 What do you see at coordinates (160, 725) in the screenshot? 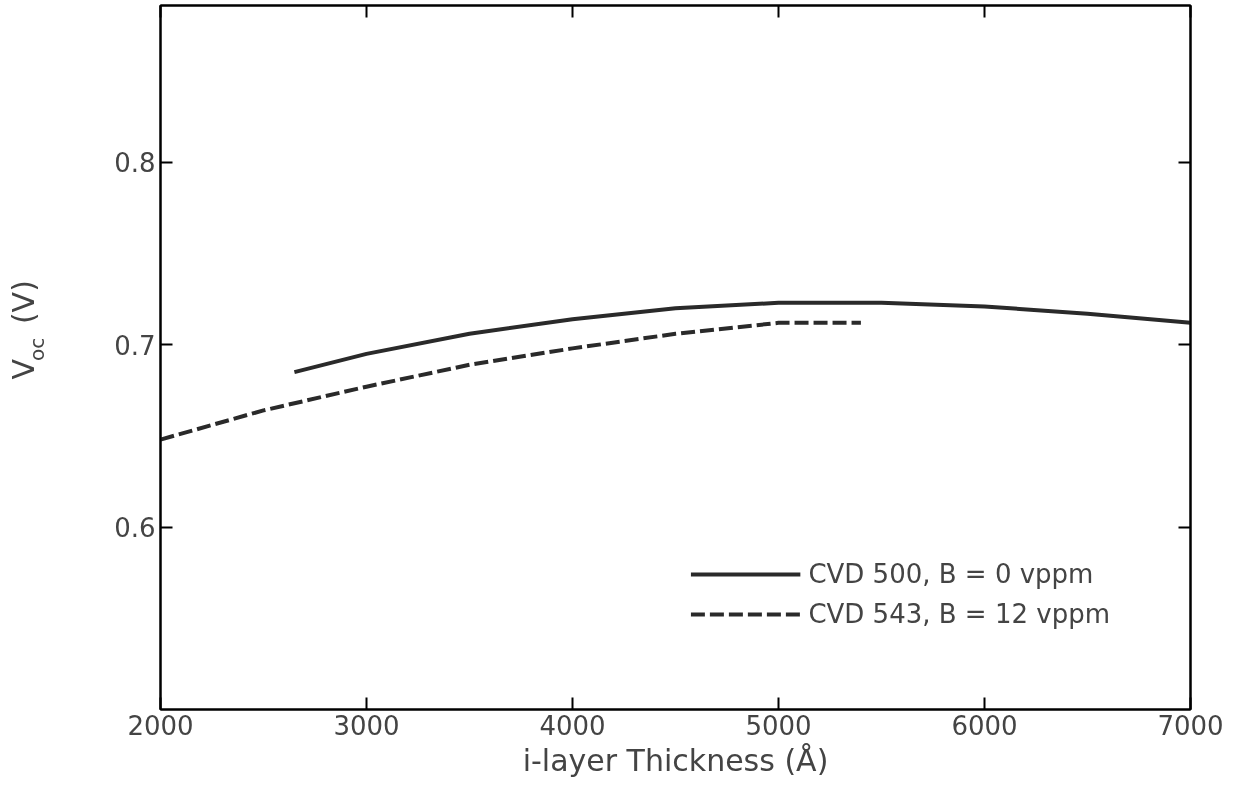
I see `x-tick-label: 2000` at bounding box center [160, 725].